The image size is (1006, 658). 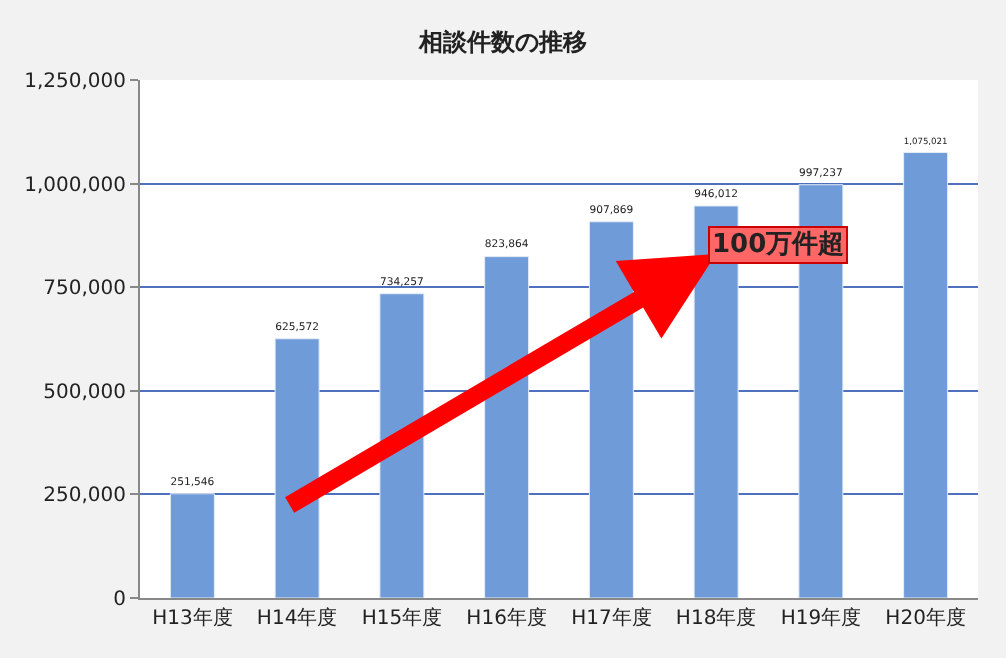 I want to click on y-tick-label: 500,000, so click(x=84, y=392).